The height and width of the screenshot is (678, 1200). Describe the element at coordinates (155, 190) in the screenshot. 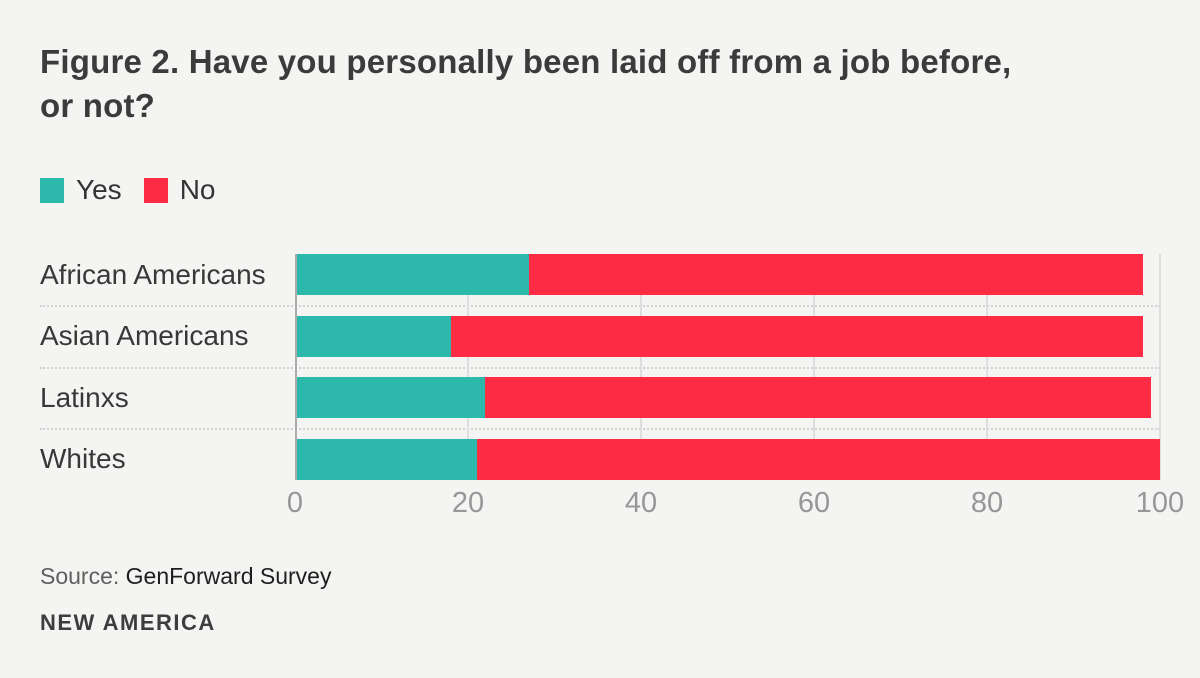

I see `no-swatch-icon` at that location.